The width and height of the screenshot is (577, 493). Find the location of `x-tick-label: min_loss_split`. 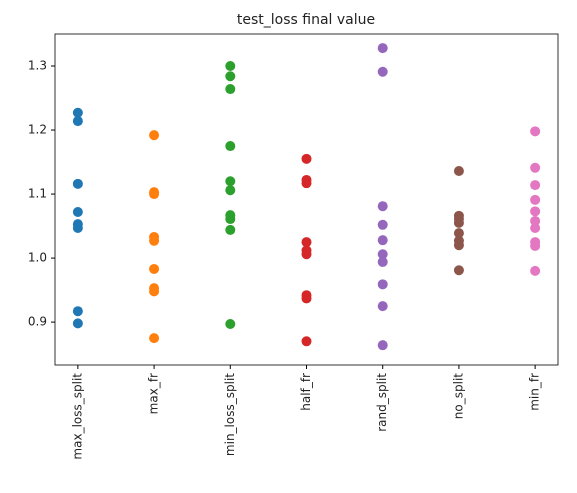

x-tick-label: min_loss_split is located at coordinates (230, 414).